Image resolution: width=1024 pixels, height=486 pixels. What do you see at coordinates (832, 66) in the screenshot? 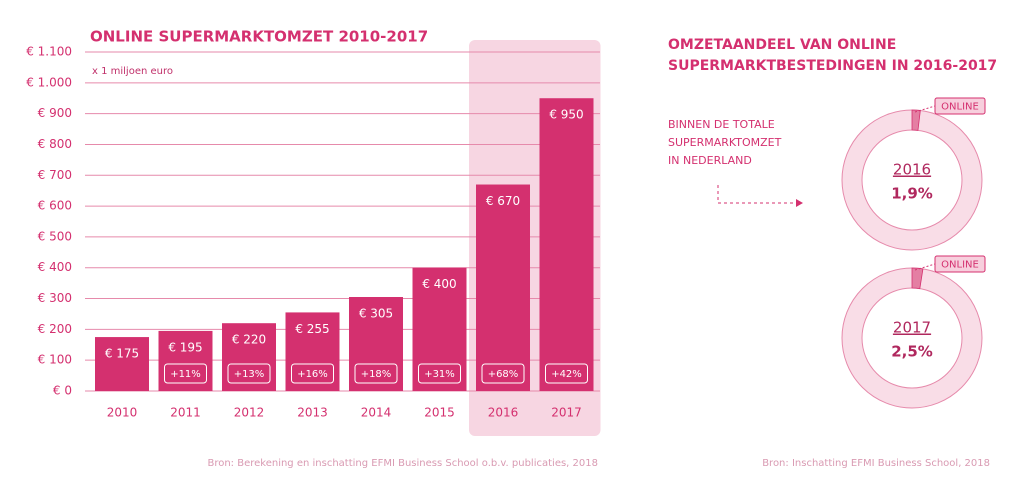
I see `panel-title: SUPERMARKTBESTEDINGEN IN 2016-2017` at bounding box center [832, 66].